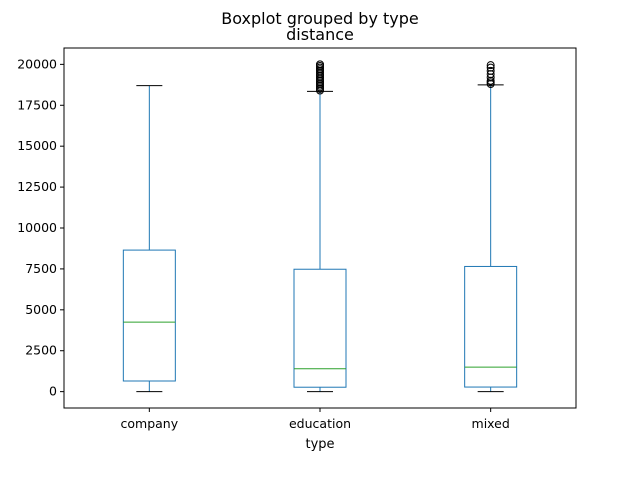  What do you see at coordinates (37, 227) in the screenshot?
I see `y-tick-label: 10000` at bounding box center [37, 227].